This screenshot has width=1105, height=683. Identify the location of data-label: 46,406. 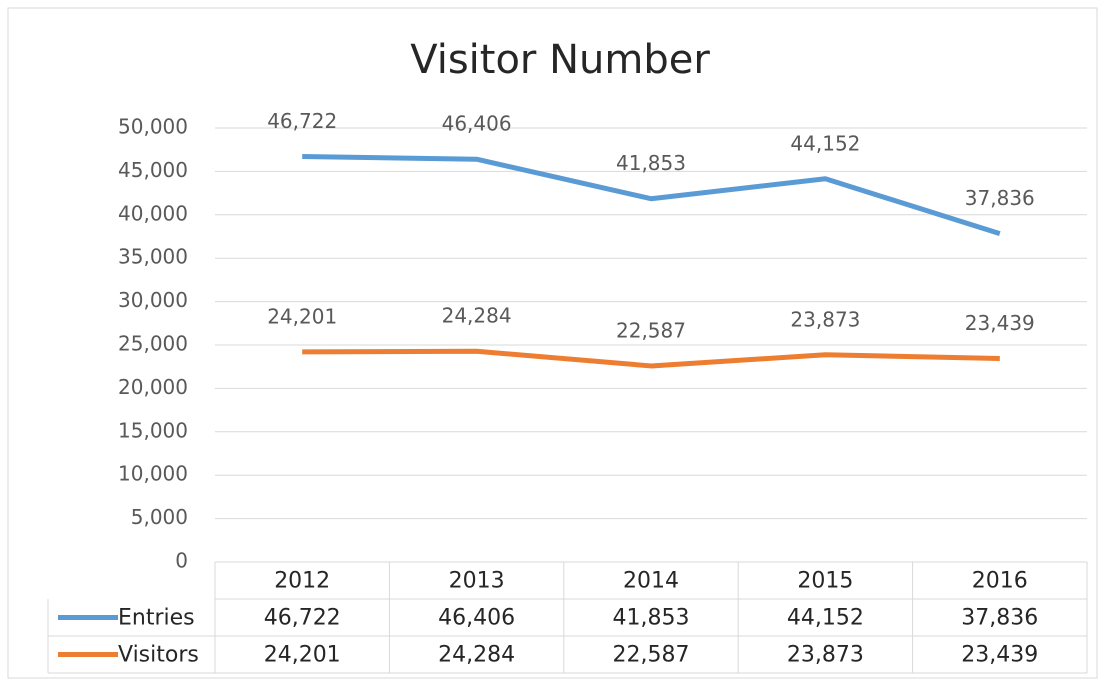
(477, 124).